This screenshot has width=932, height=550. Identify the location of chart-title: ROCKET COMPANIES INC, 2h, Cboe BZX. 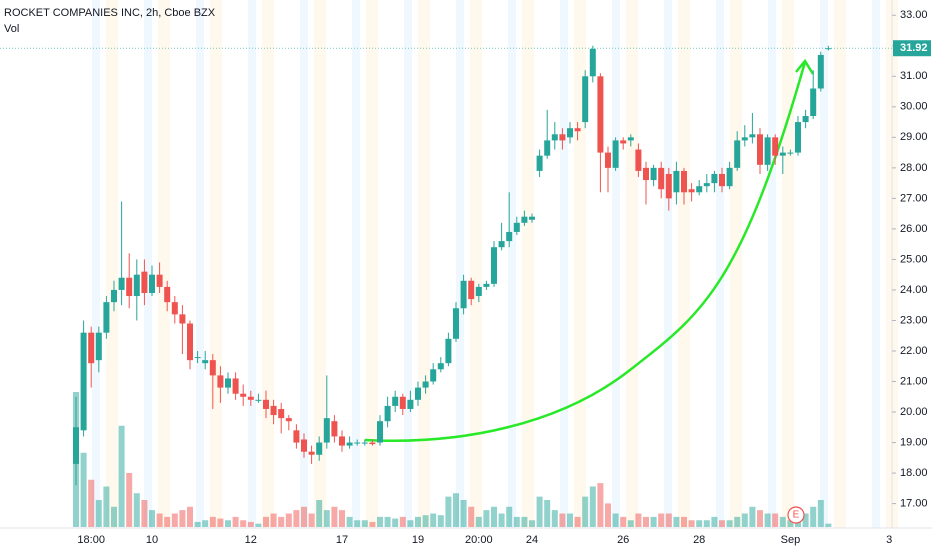
(110, 13).